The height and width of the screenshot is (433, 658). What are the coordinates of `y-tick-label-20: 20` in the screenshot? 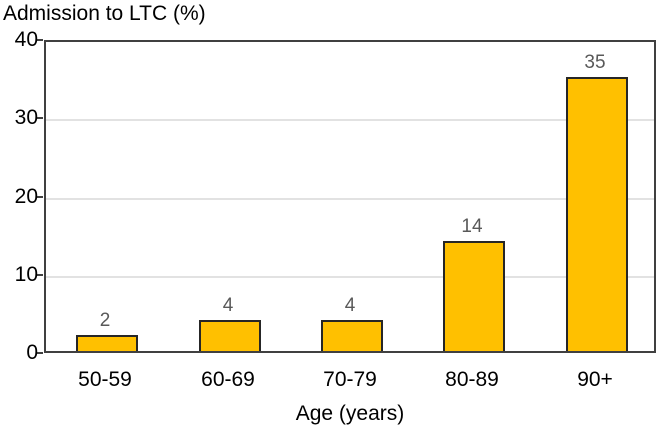 It's located at (26, 196).